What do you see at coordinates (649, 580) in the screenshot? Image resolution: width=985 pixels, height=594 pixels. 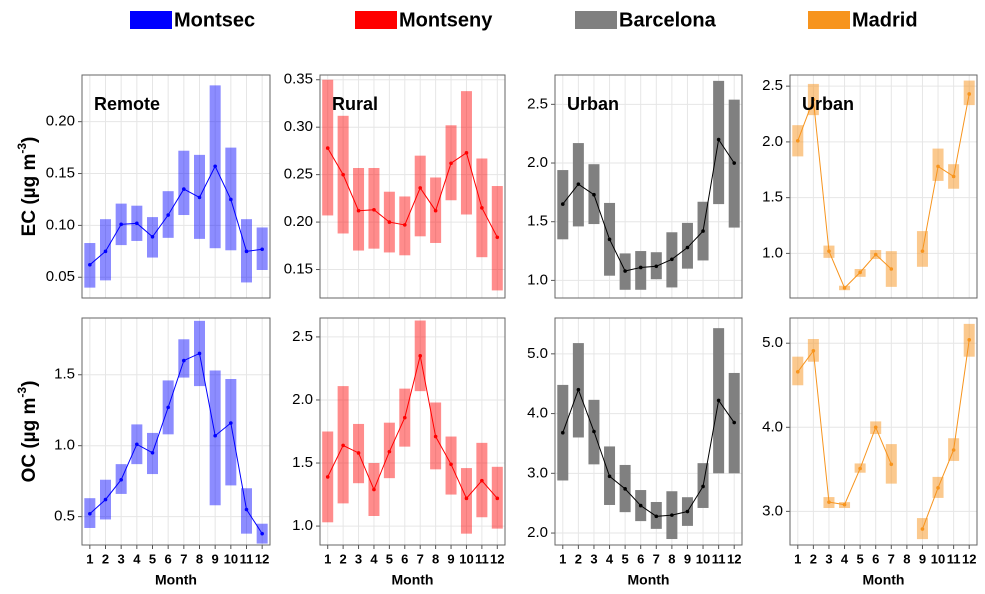 I see `x-axis-label: Month` at bounding box center [649, 580].